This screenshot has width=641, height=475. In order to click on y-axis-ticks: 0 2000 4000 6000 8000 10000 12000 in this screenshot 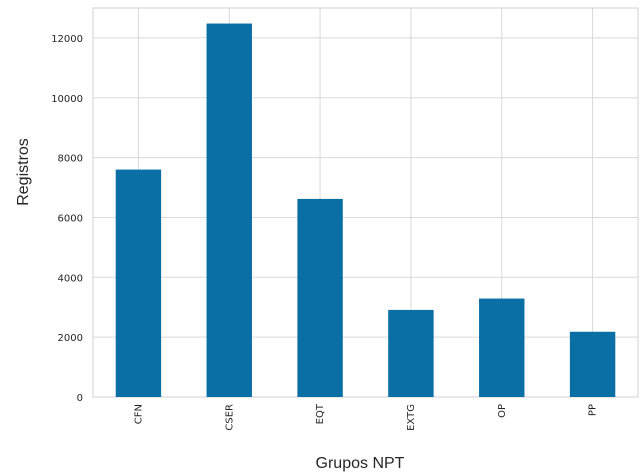, I will do `click(67, 219)`.